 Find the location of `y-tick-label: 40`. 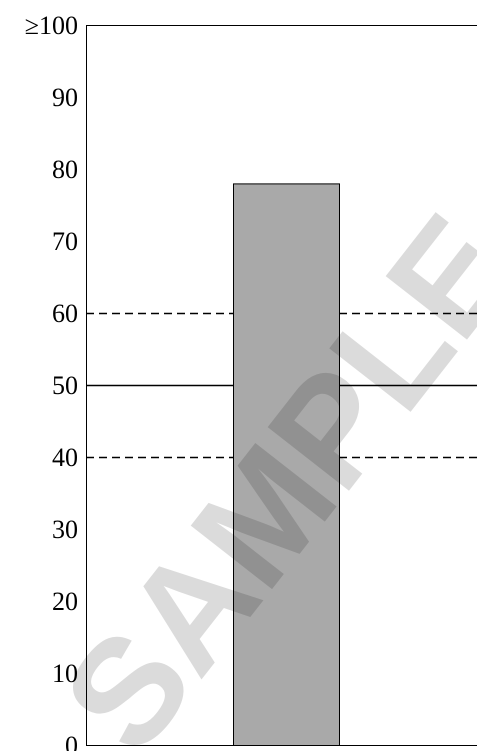

y-tick-label: 40 is located at coordinates (65, 457).